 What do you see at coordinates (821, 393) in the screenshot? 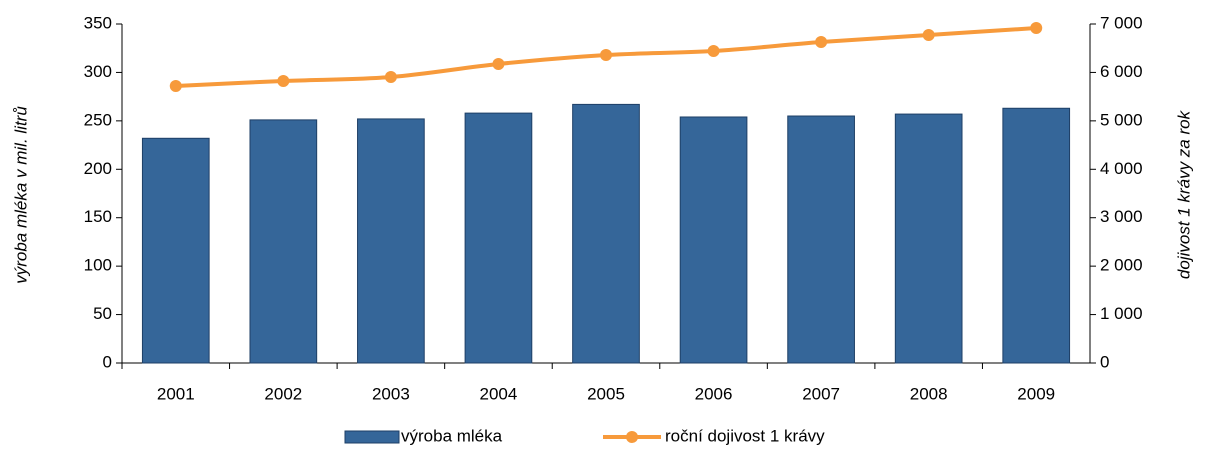
I see `x-tick-label: 2007` at bounding box center [821, 393].